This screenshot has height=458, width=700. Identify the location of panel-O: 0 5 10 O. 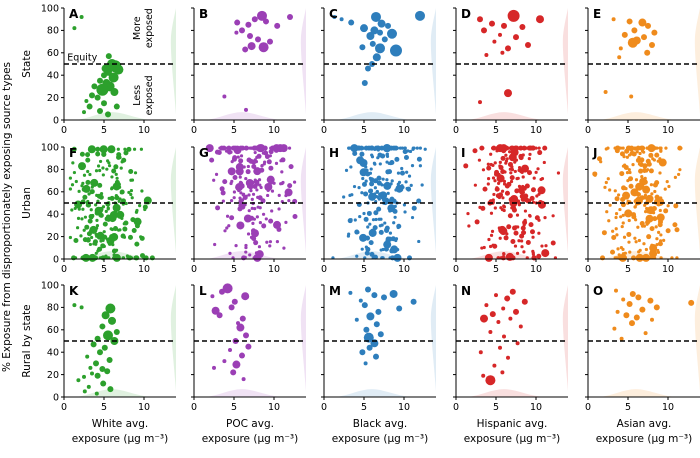
(642, 348).